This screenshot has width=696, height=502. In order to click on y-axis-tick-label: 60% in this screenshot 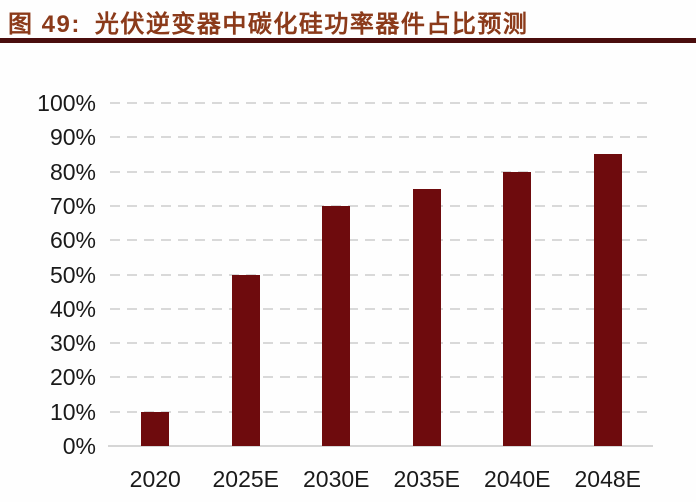, I will do `click(72, 240)`.